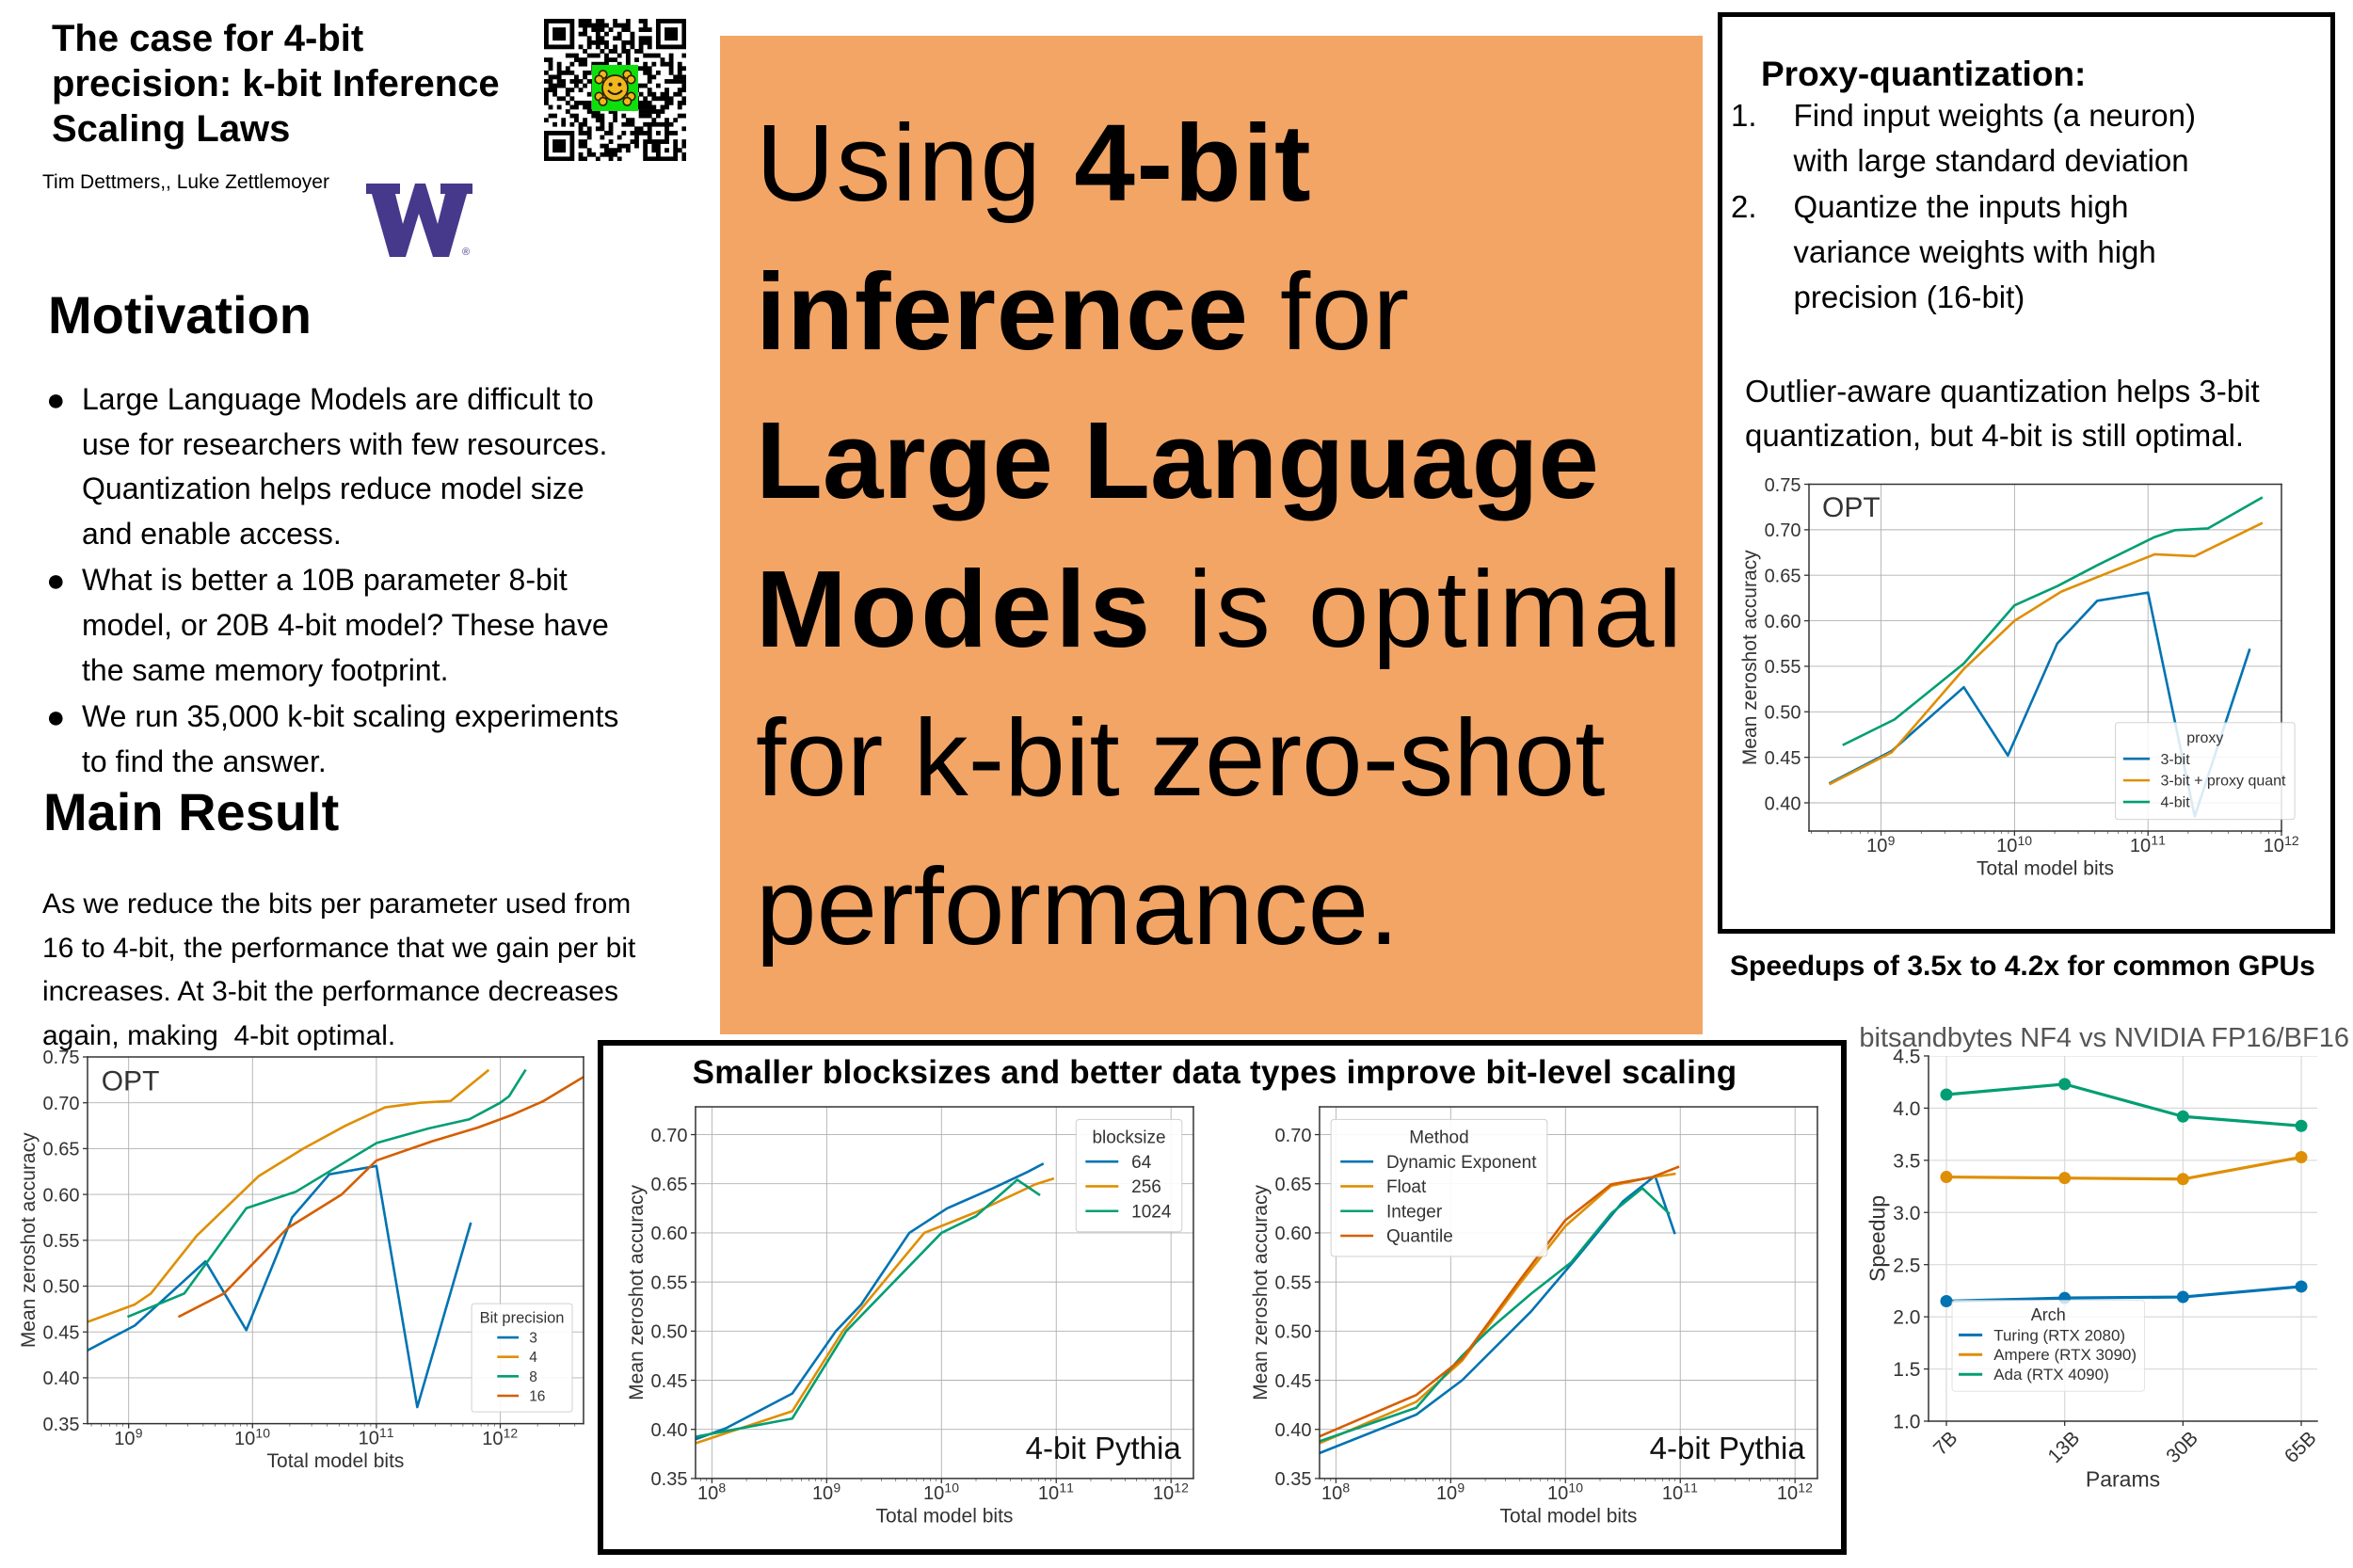  What do you see at coordinates (537, 1396) in the screenshot?
I see `svg-text: 16` at bounding box center [537, 1396].